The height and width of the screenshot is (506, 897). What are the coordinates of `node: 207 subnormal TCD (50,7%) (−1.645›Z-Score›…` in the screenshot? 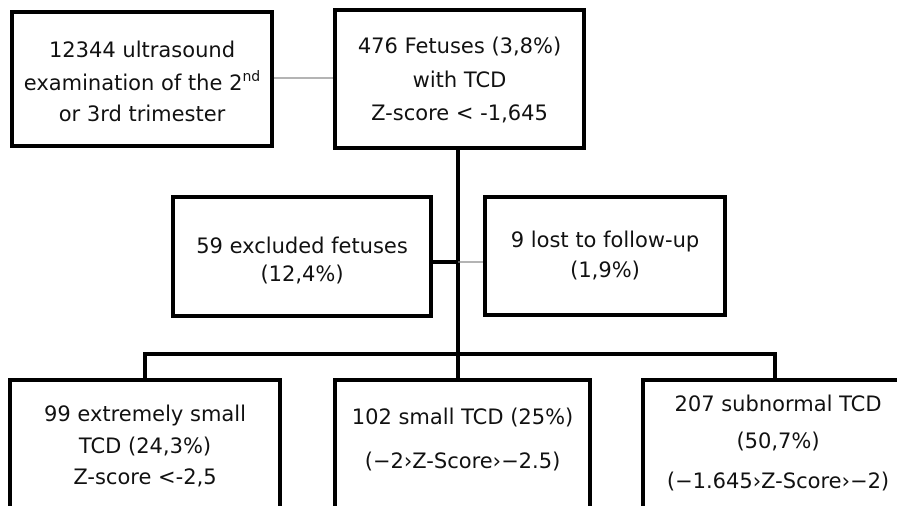 It's located at (769, 442).